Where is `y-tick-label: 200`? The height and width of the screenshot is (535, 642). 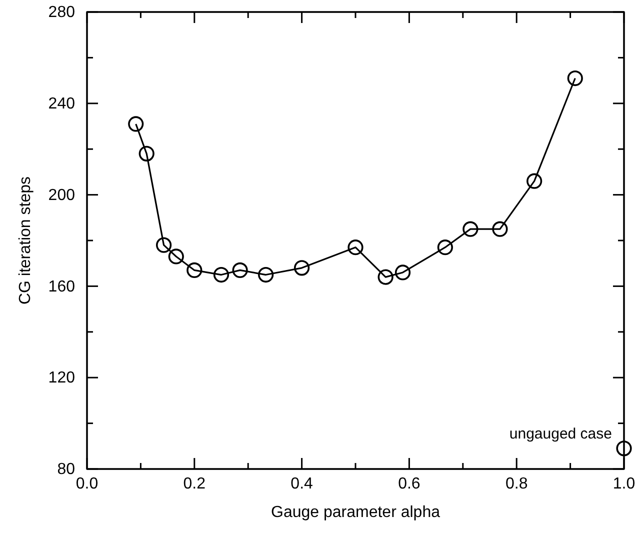 y-tick-label: 200 is located at coordinates (62, 195).